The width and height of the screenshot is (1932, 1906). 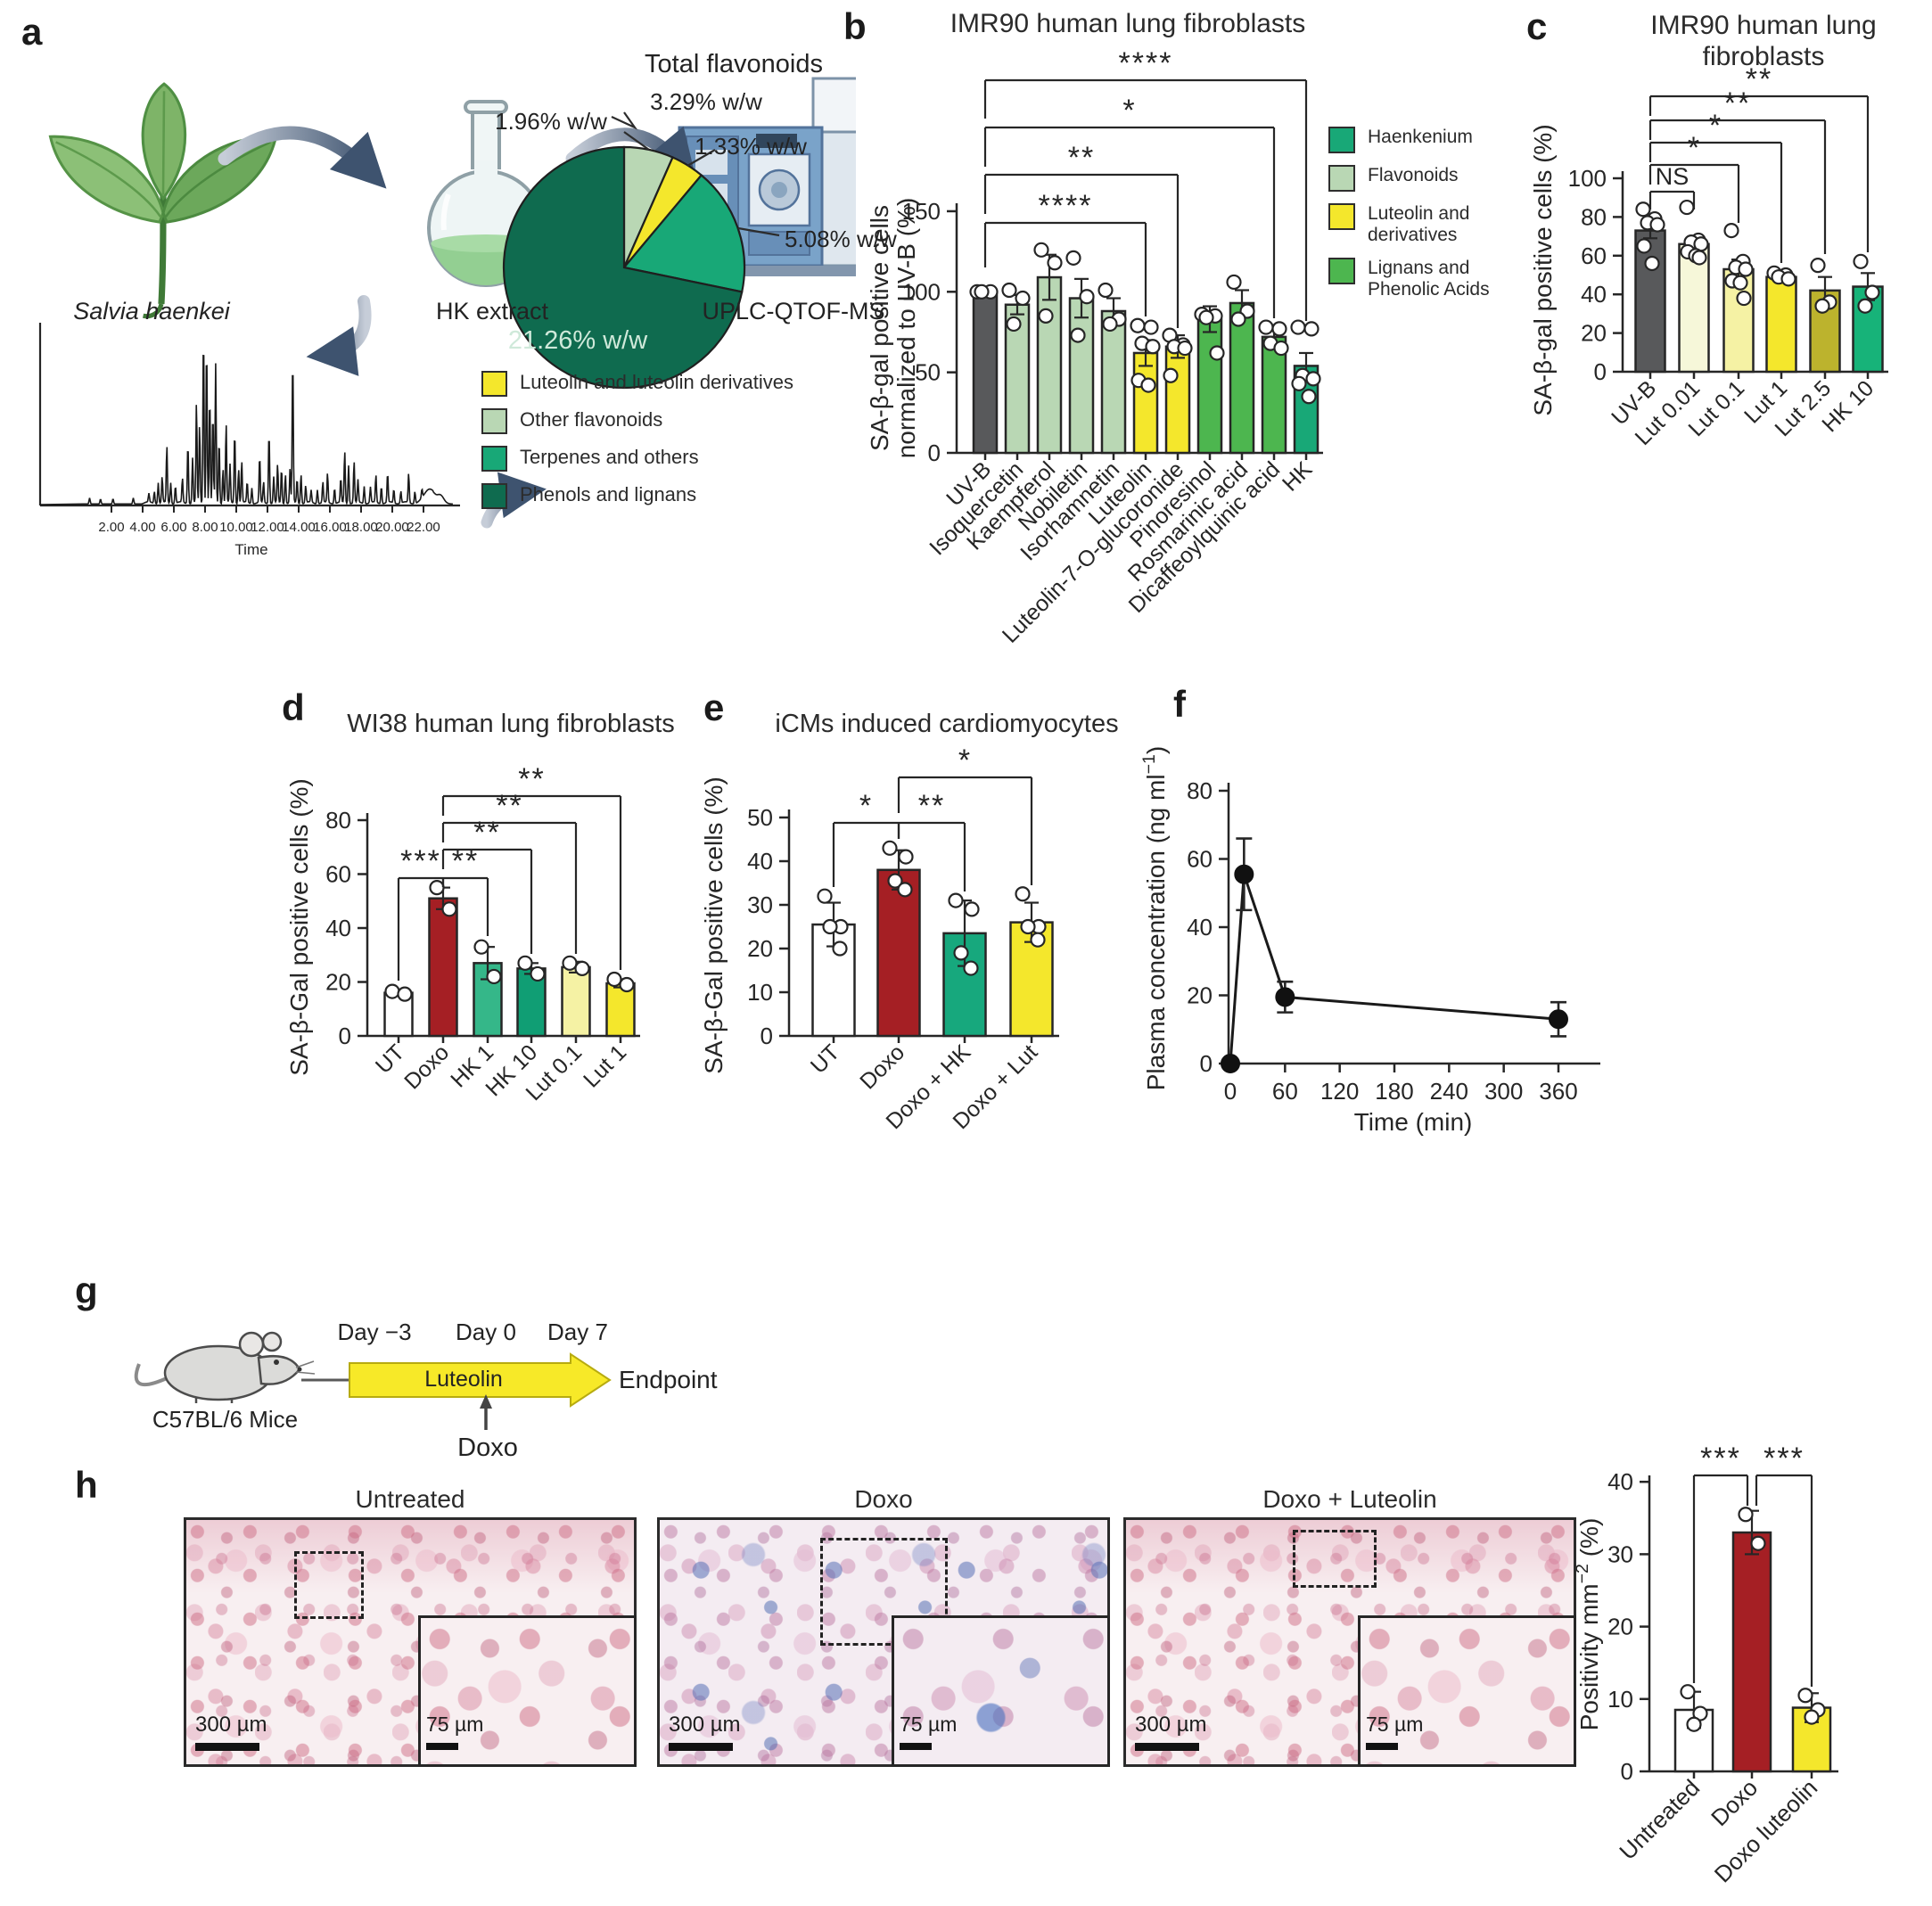 What do you see at coordinates (1672, 176) in the screenshot?
I see `sig-label: NS` at bounding box center [1672, 176].